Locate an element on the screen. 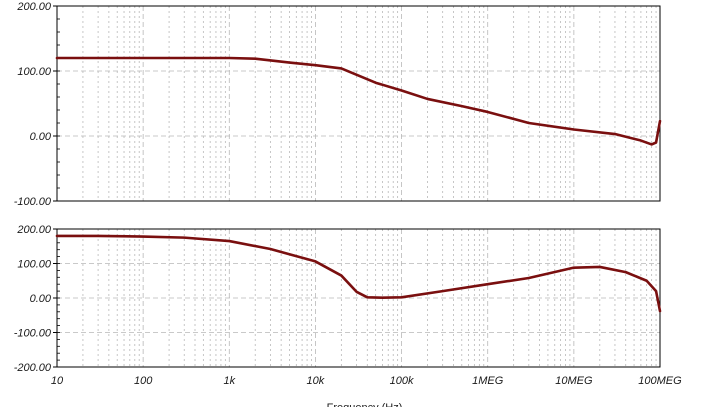 Image resolution: width=702 pixels, height=407 pixels. x-tick-label: 1k is located at coordinates (229, 381).